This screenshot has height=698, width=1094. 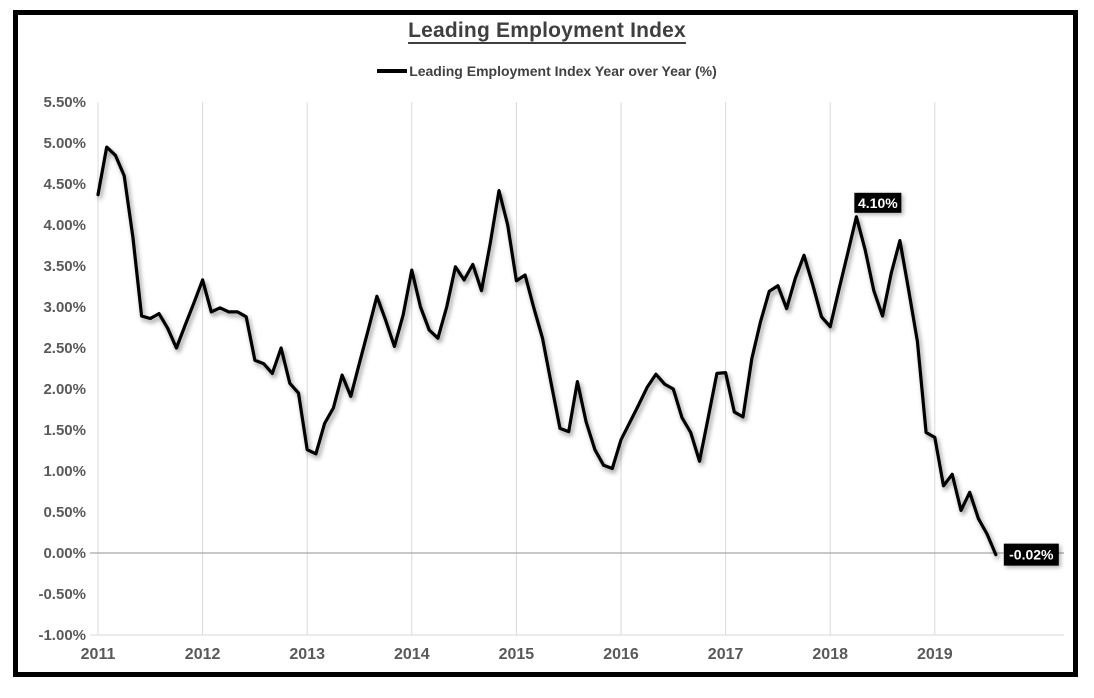 What do you see at coordinates (935, 654) in the screenshot?
I see `x-axis-tick-label: 2019` at bounding box center [935, 654].